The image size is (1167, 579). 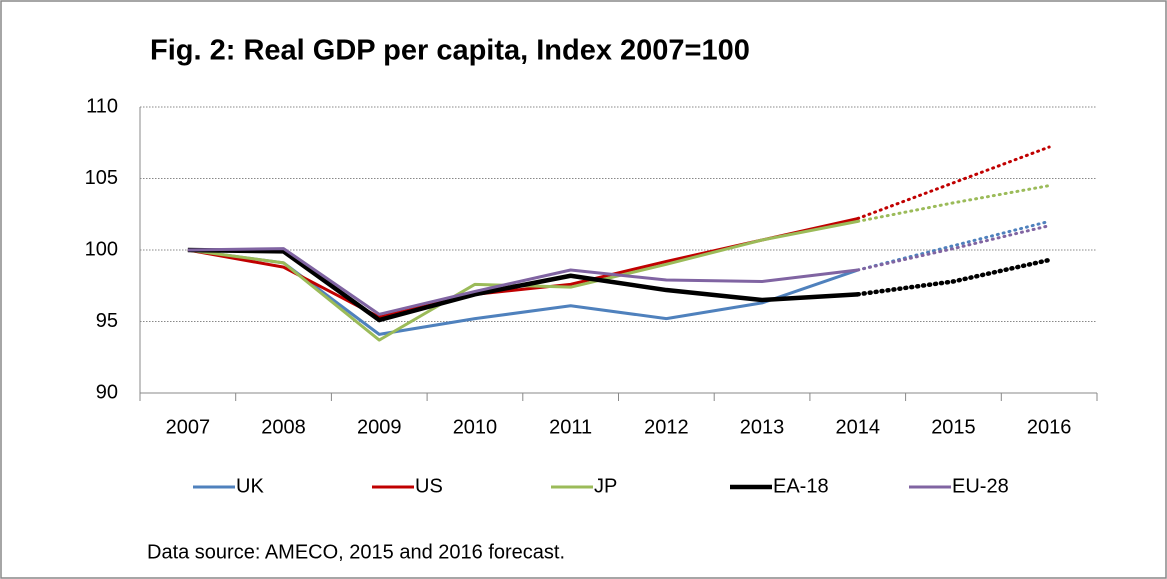 What do you see at coordinates (858, 427) in the screenshot?
I see `x-tick-label: 2014` at bounding box center [858, 427].